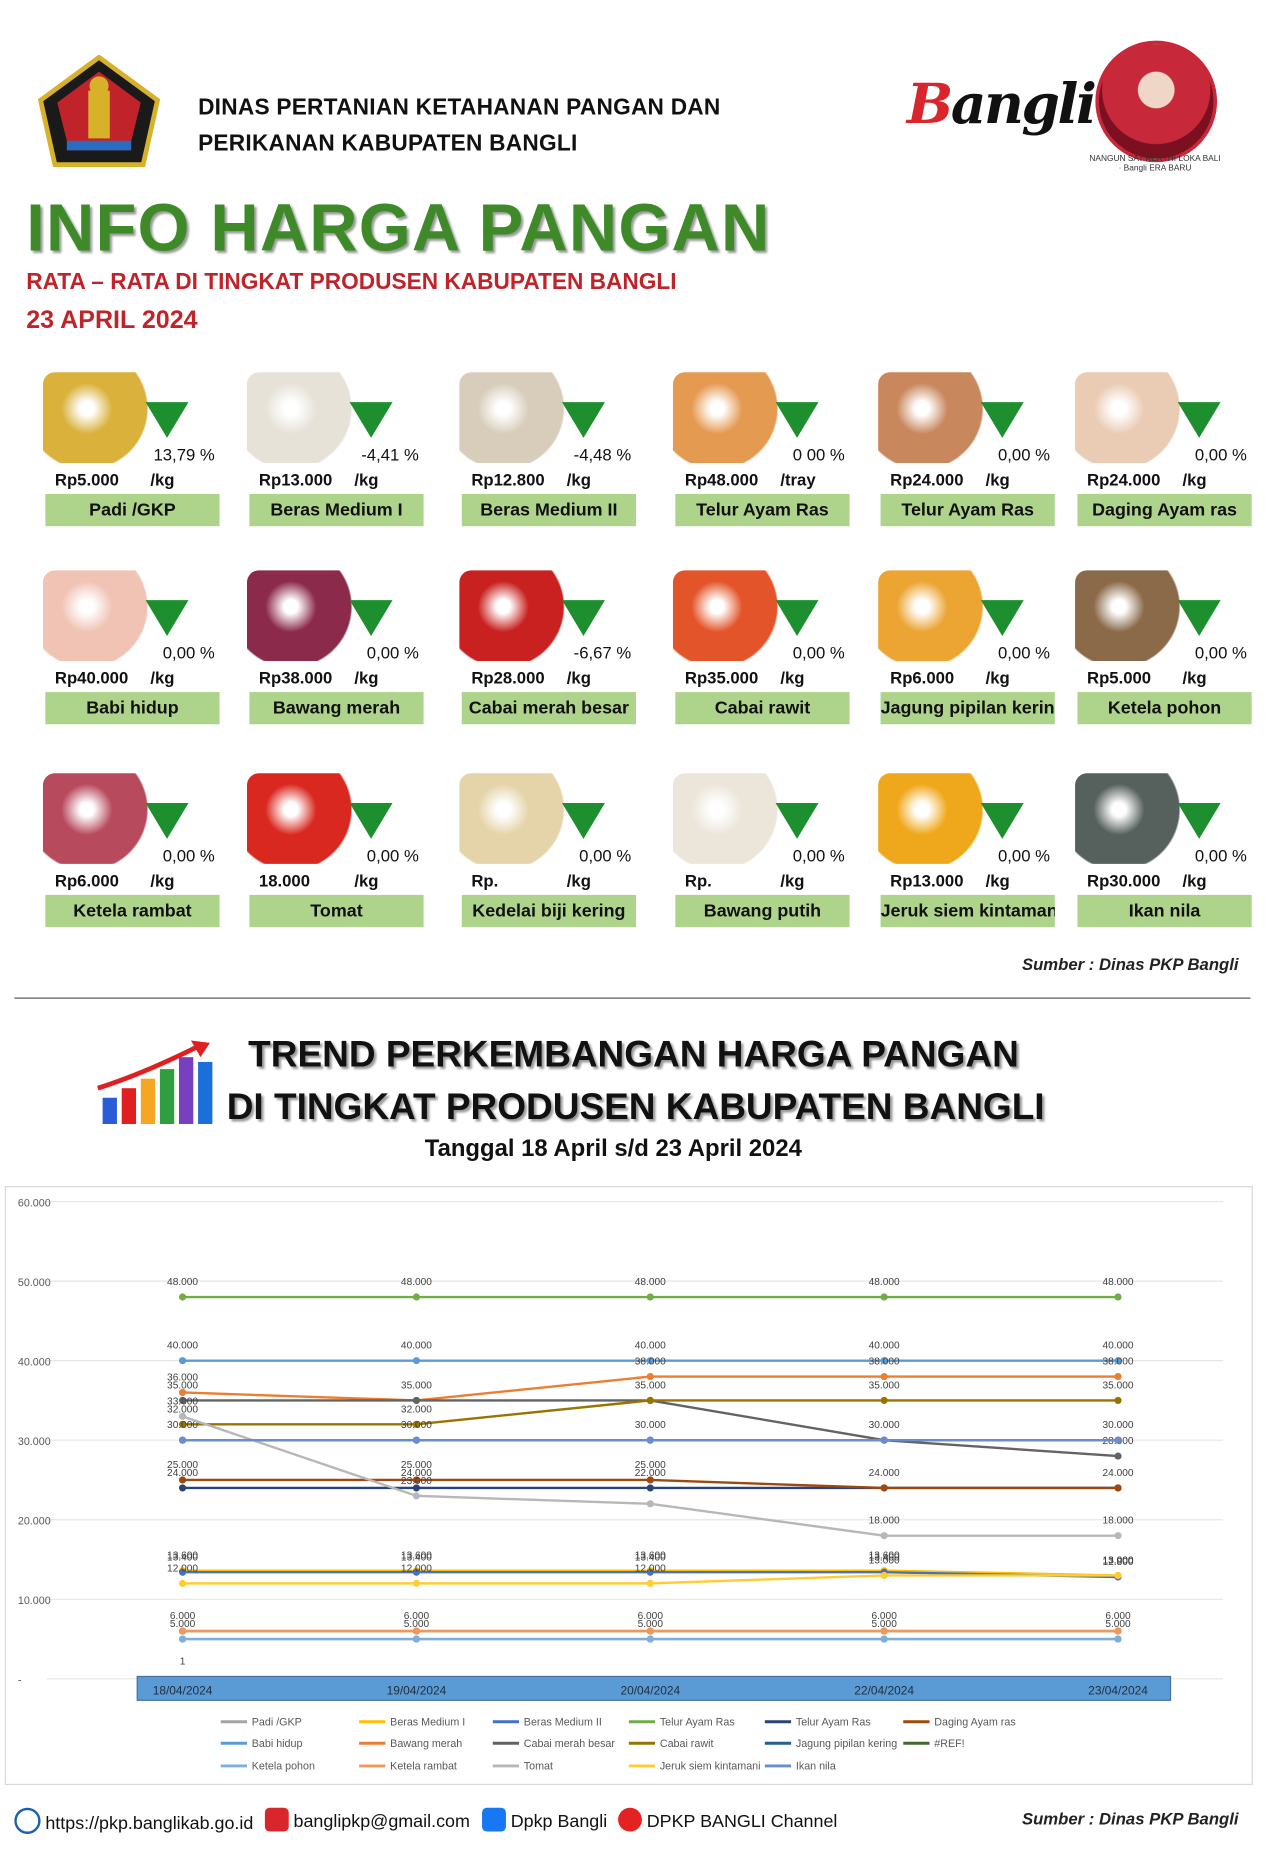 The image size is (1272, 1852). What do you see at coordinates (514, 818) in the screenshot?
I see `soybean-icon` at bounding box center [514, 818].